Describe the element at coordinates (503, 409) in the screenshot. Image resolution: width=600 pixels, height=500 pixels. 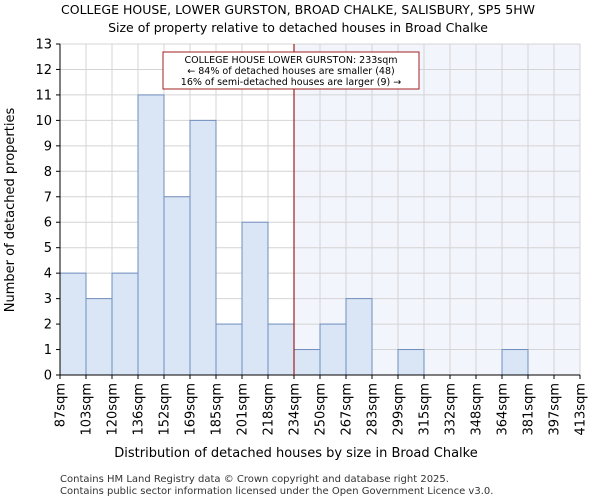
I see `x-tick-label: 364sqm` at that location.